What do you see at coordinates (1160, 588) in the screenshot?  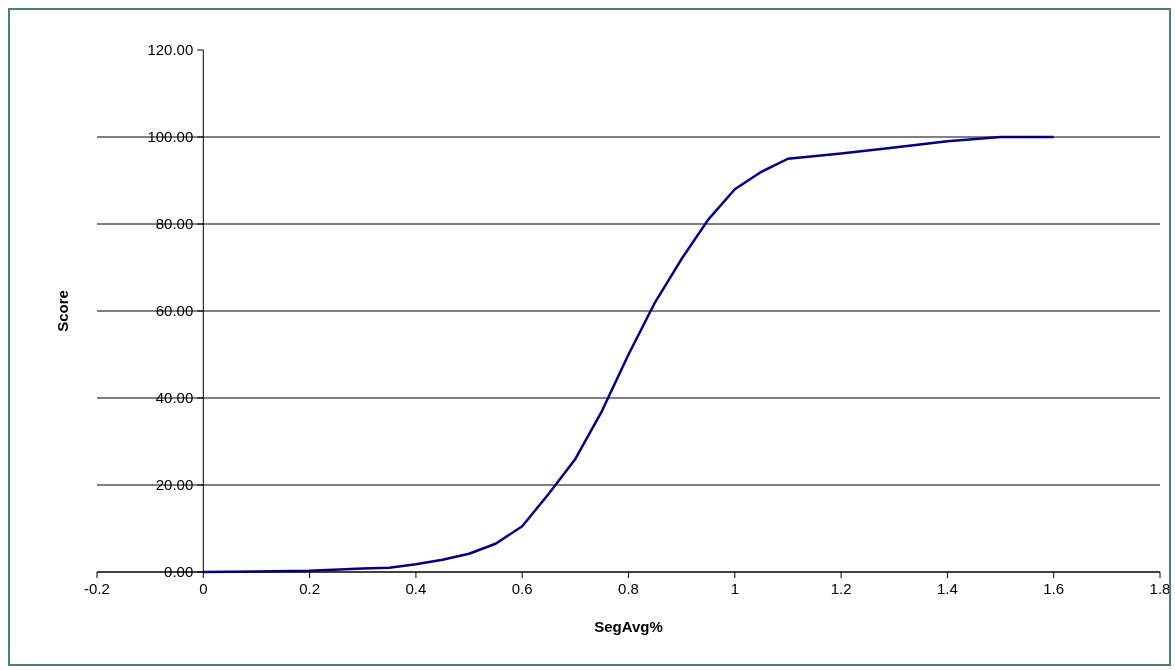 I see `x-tick-label: 1.8` at bounding box center [1160, 588].